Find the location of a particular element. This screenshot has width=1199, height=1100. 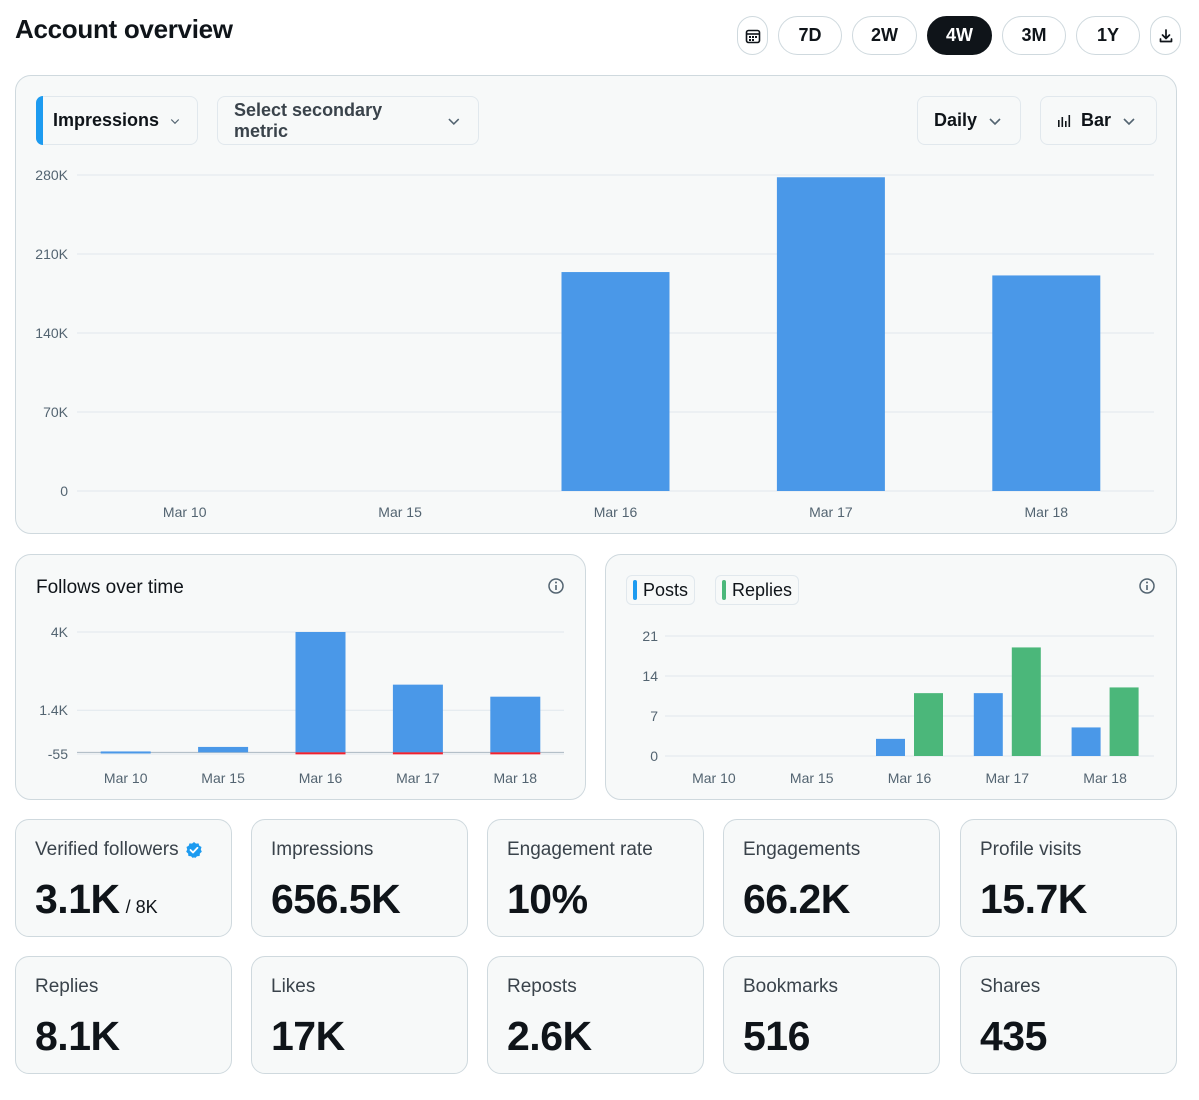

y-tick-label: 280K is located at coordinates (51, 175).